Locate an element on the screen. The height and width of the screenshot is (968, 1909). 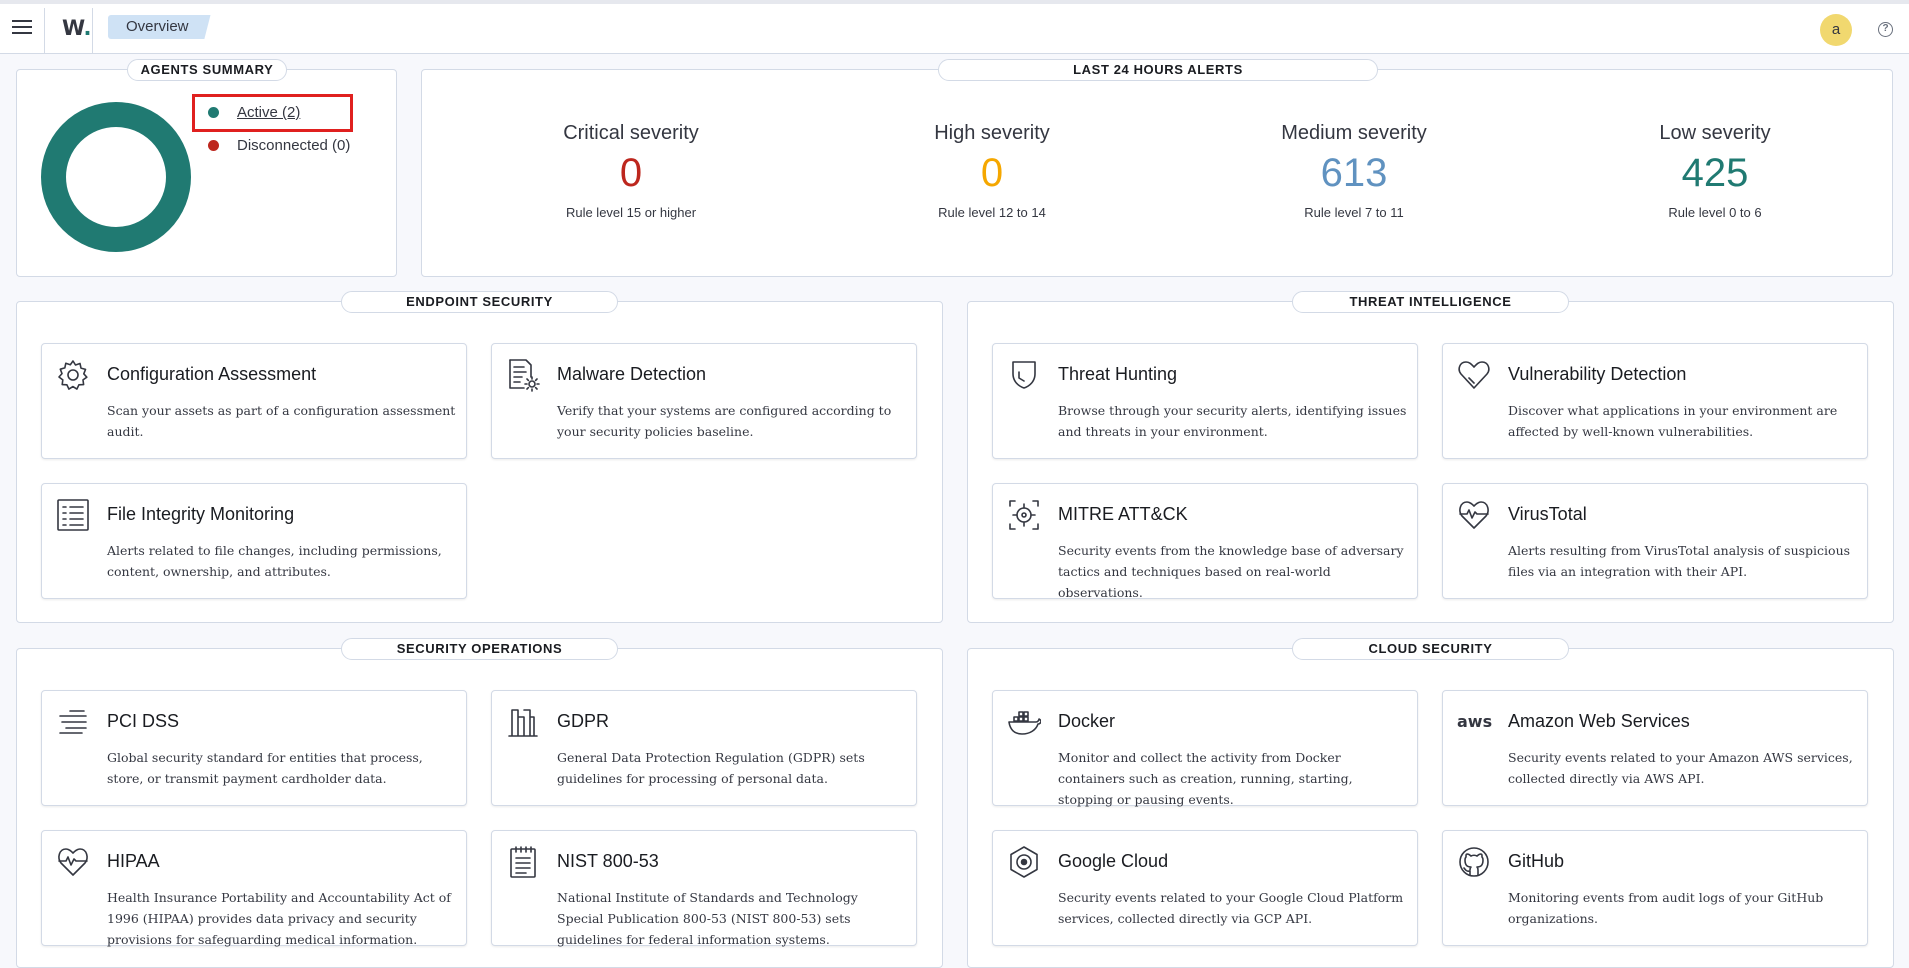
list-document-icon is located at coordinates (73, 515).